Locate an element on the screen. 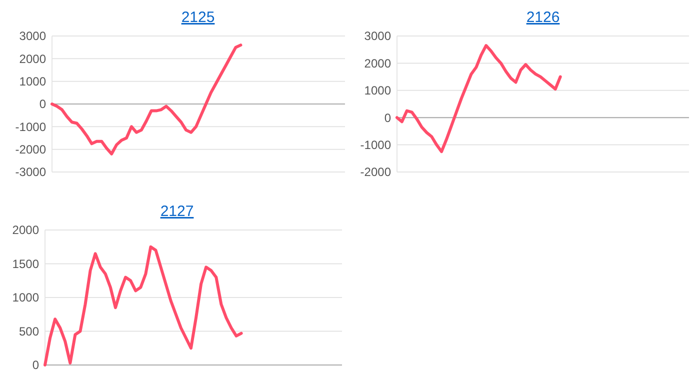  chart-title: 2125 is located at coordinates (198, 17).